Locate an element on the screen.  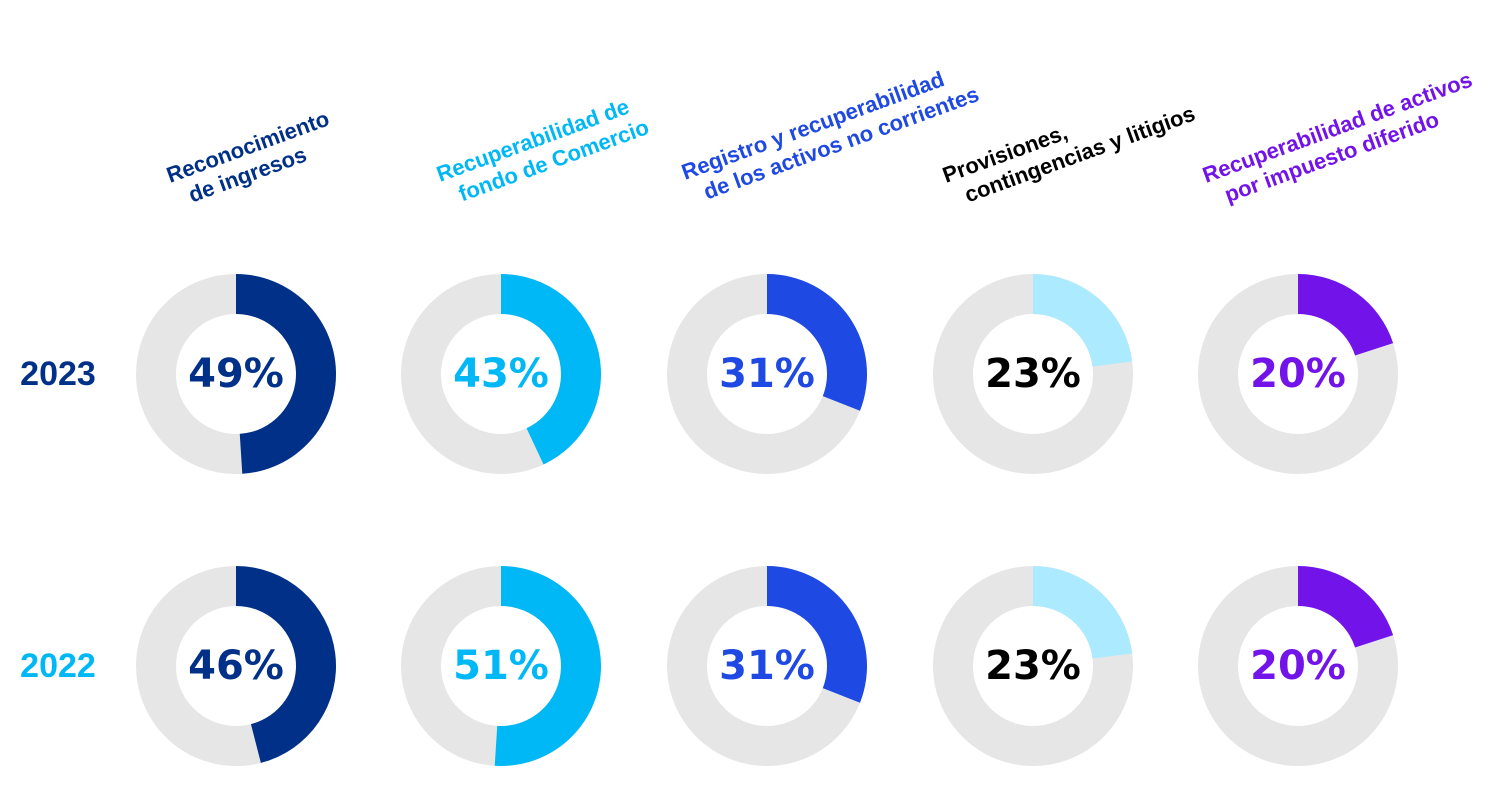
donut-value-label: 49% is located at coordinates (236, 374).